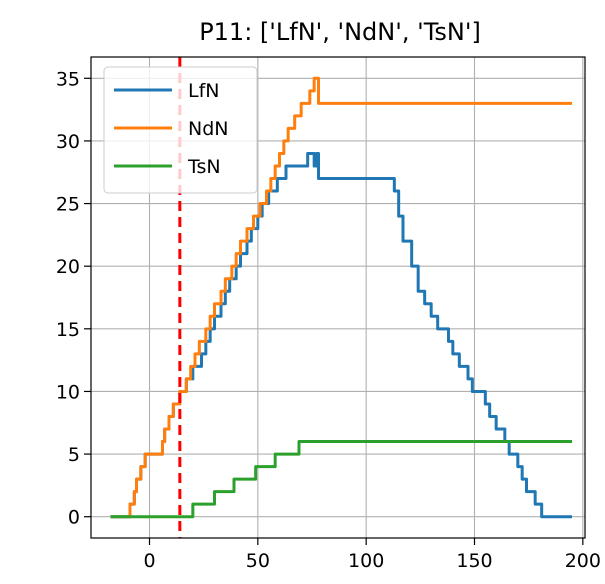 The image size is (605, 584). I want to click on legend-box, so click(180, 130).